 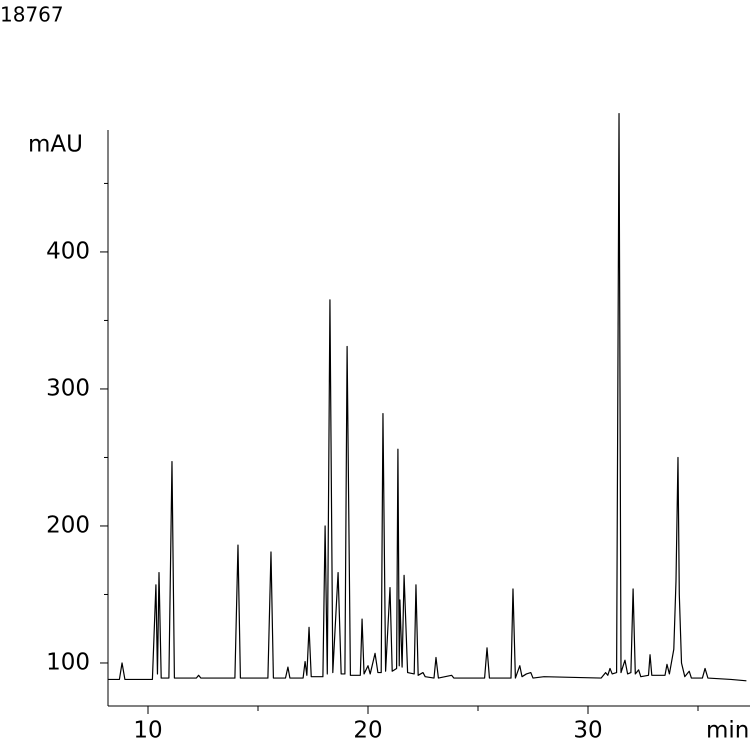 What do you see at coordinates (68, 662) in the screenshot?
I see `y-tick-label: 100` at bounding box center [68, 662].